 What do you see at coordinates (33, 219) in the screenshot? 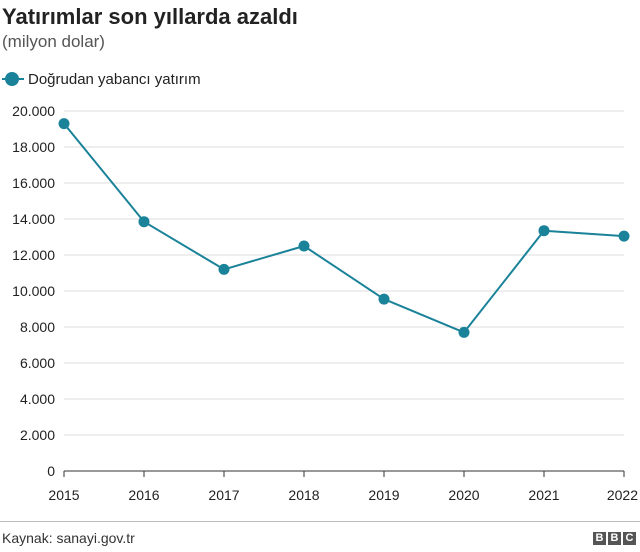
I see `y-tick-label: 14.000` at bounding box center [33, 219].